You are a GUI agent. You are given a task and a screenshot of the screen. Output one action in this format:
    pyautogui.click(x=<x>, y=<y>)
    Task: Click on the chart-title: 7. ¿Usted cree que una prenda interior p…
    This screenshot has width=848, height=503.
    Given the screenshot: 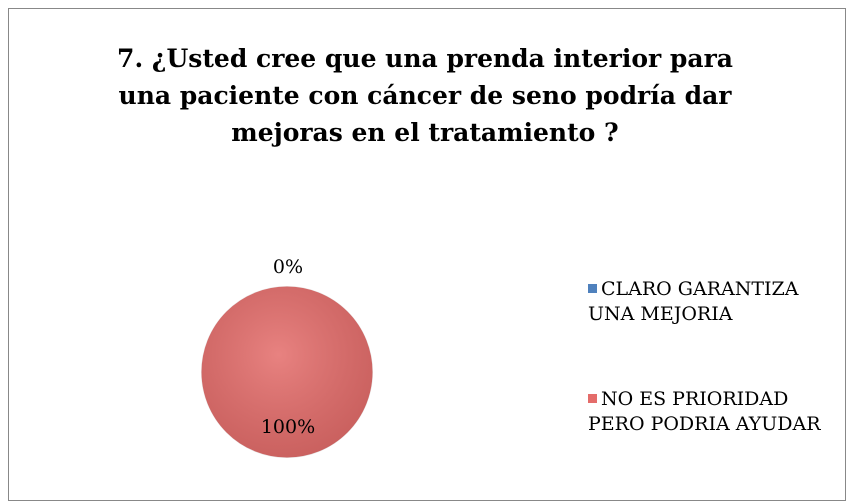 What is the action you would take?
    pyautogui.click(x=425, y=95)
    